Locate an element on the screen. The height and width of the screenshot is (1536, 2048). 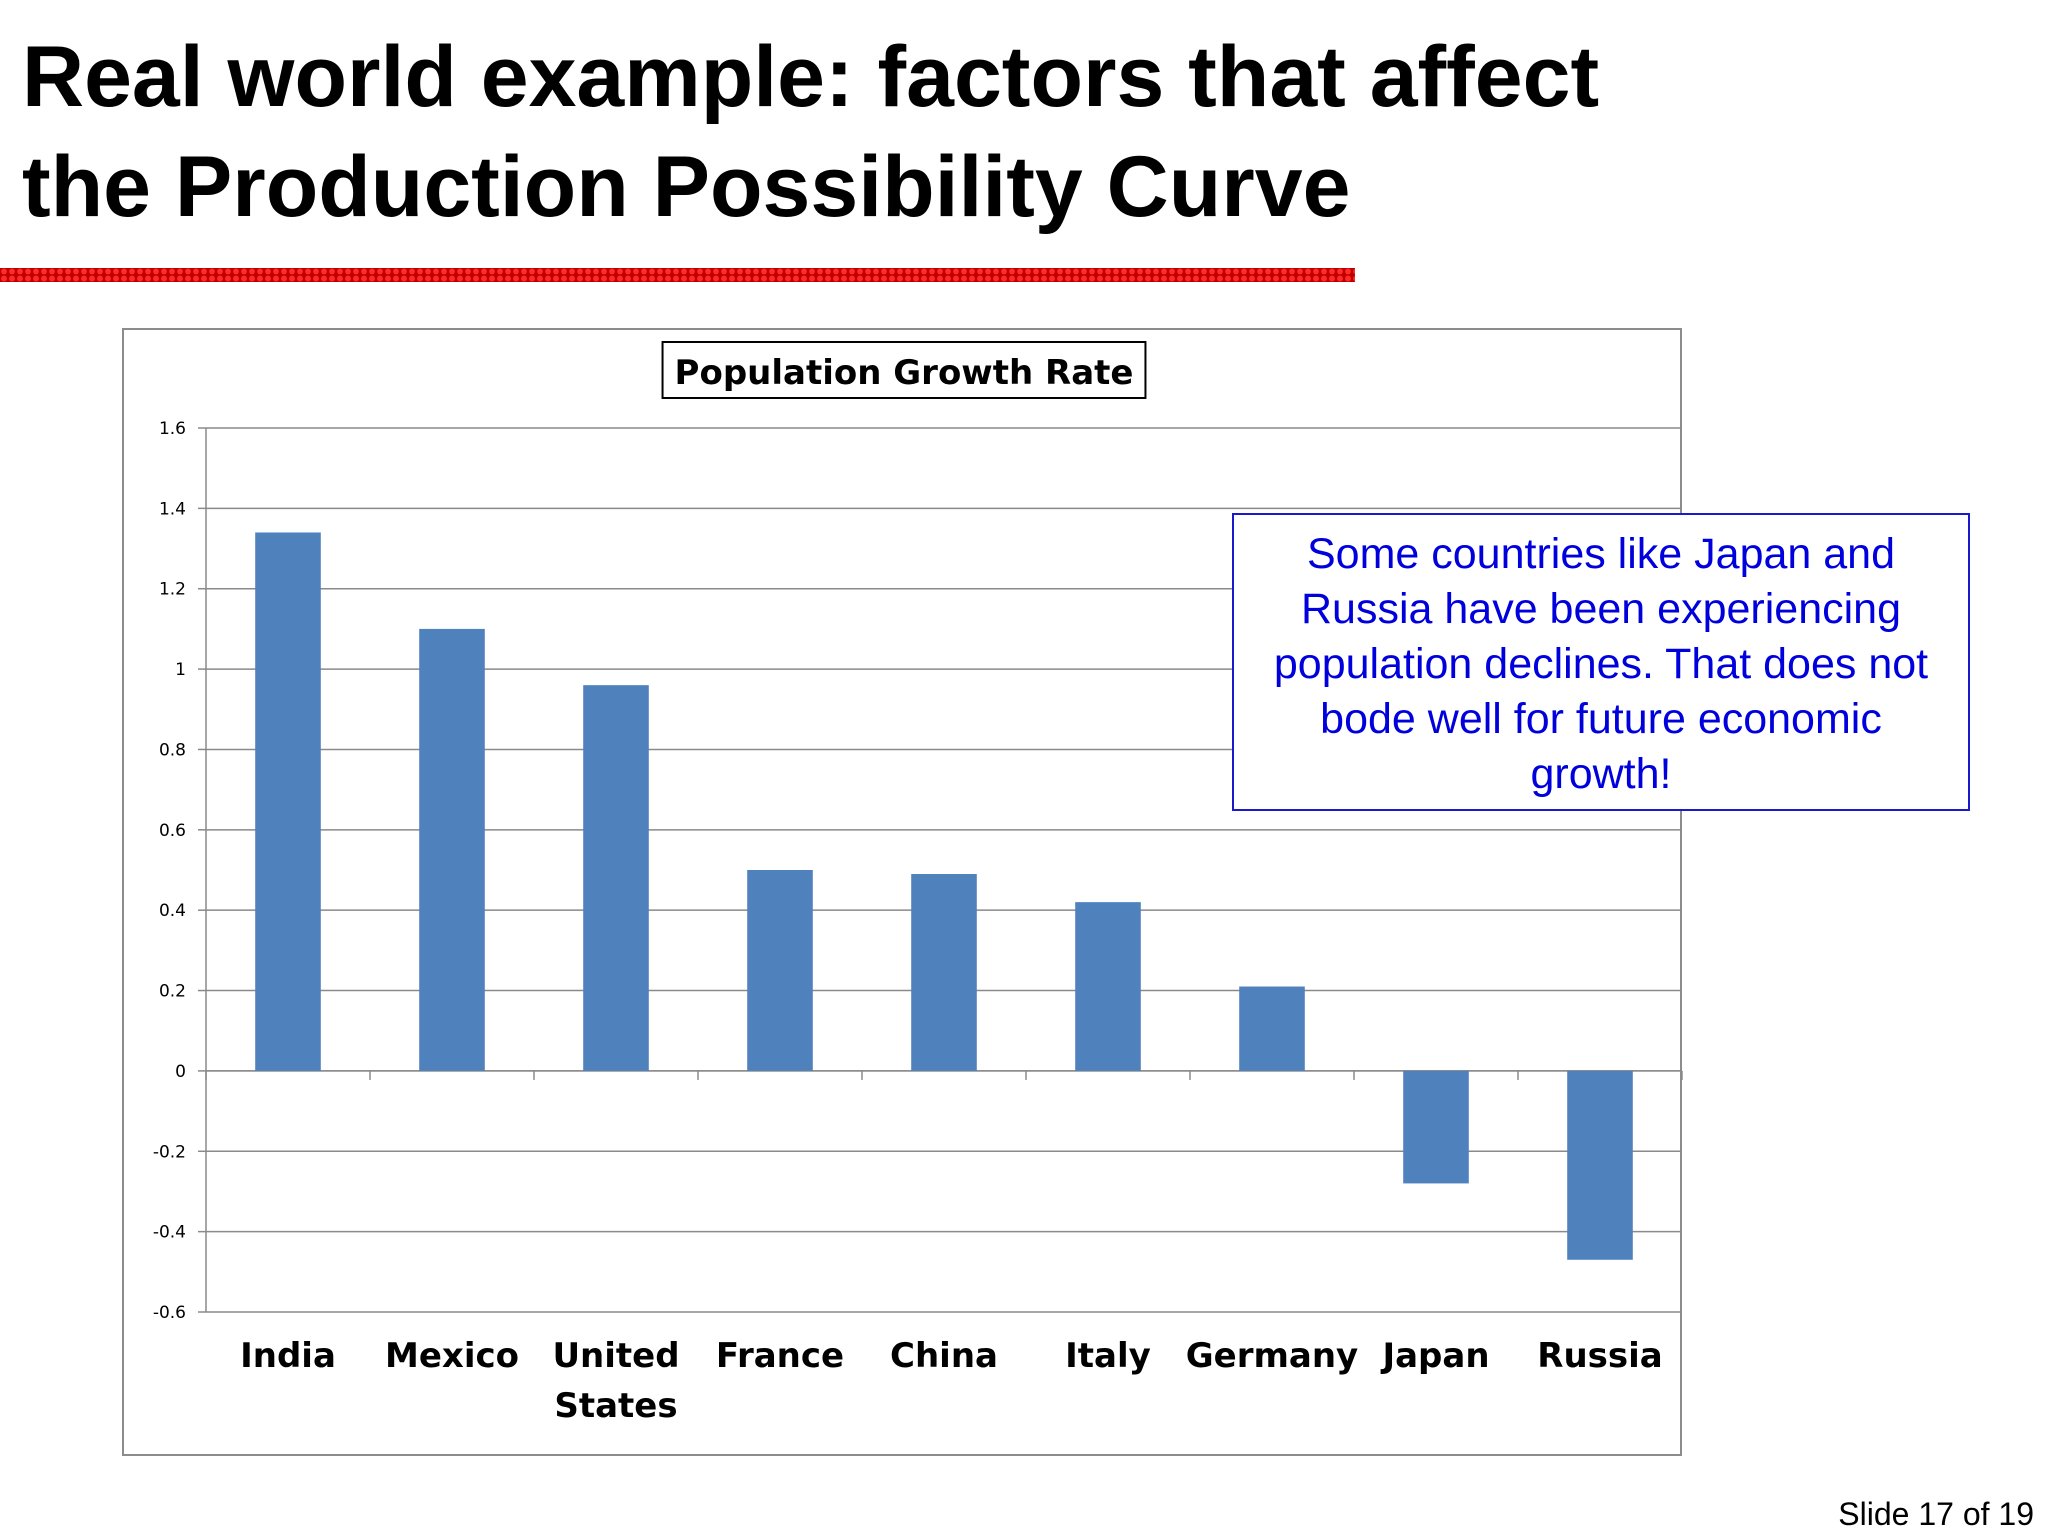
chart-title-box is located at coordinates (904, 370).